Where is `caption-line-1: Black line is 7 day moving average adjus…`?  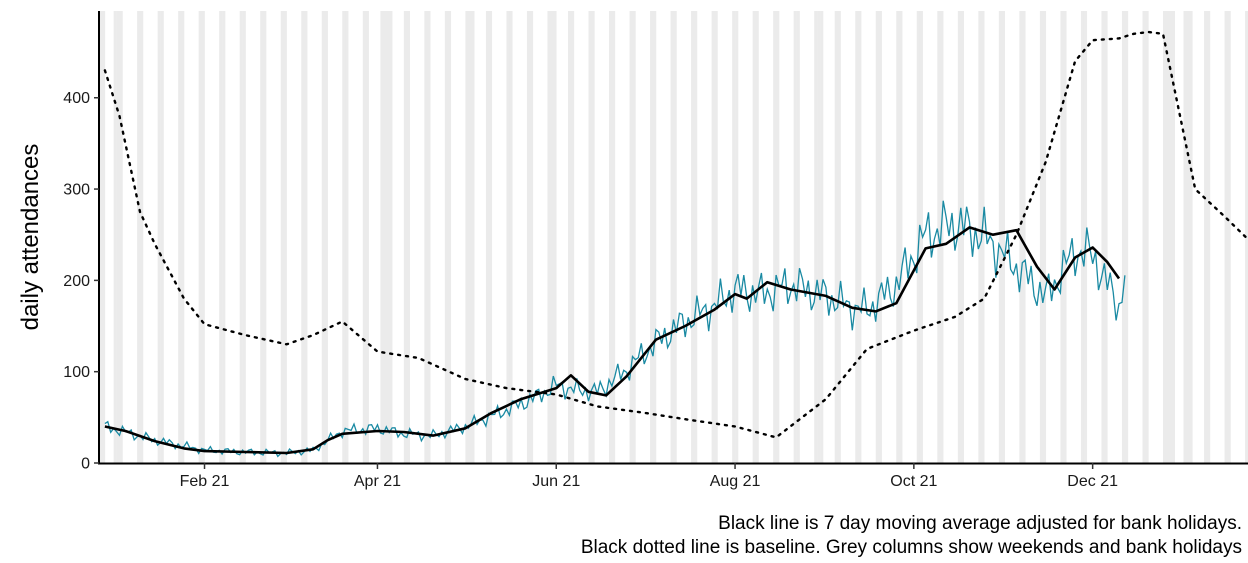
caption-line-1: Black line is 7 day moving average adjus… is located at coordinates (980, 523).